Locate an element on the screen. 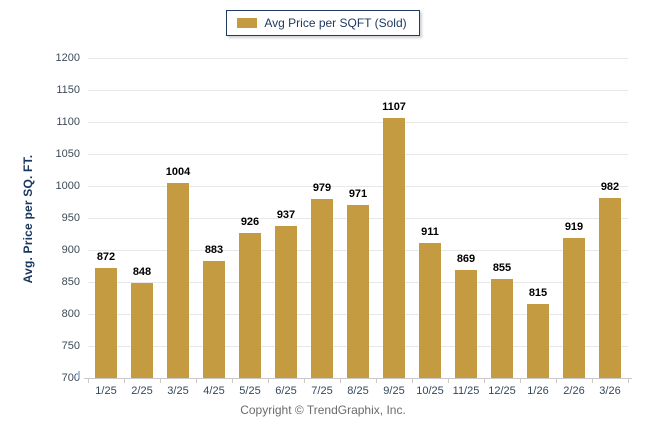 The height and width of the screenshot is (434, 646). x-tick-label: 10/25 is located at coordinates (430, 391).